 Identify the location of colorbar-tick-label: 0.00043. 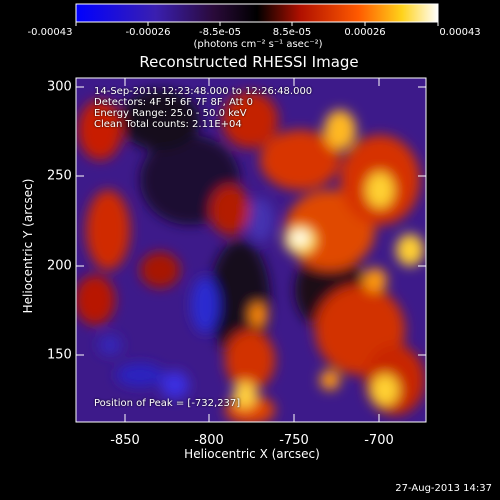
(460, 32).